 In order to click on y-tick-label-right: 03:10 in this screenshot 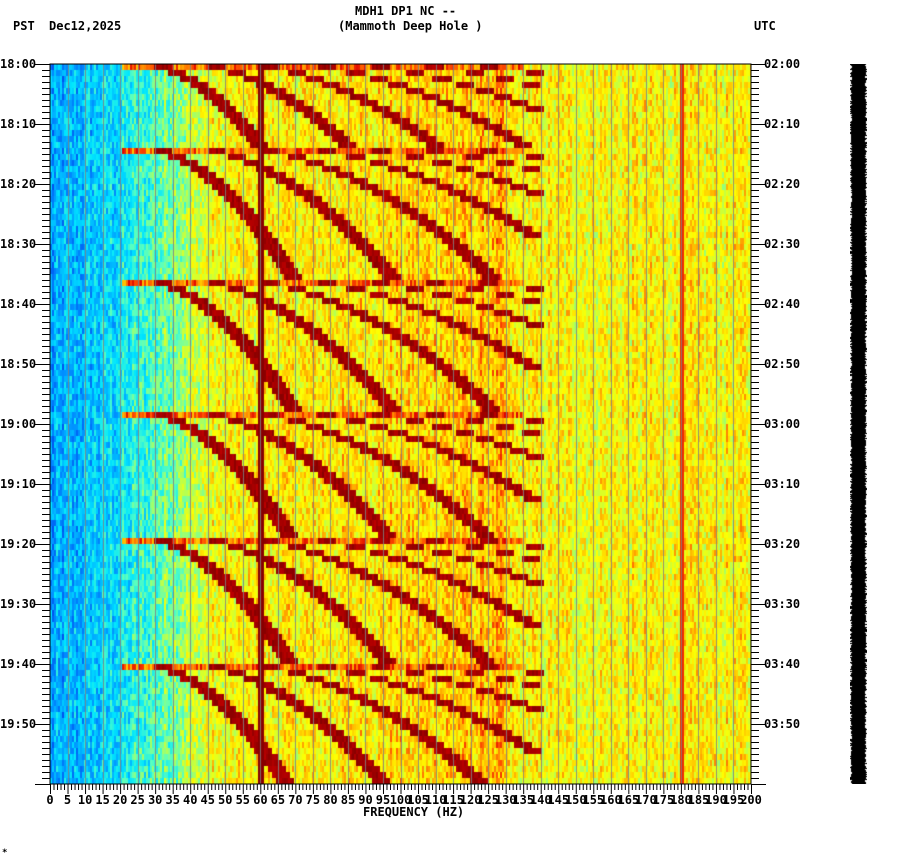, I will do `click(782, 484)`.